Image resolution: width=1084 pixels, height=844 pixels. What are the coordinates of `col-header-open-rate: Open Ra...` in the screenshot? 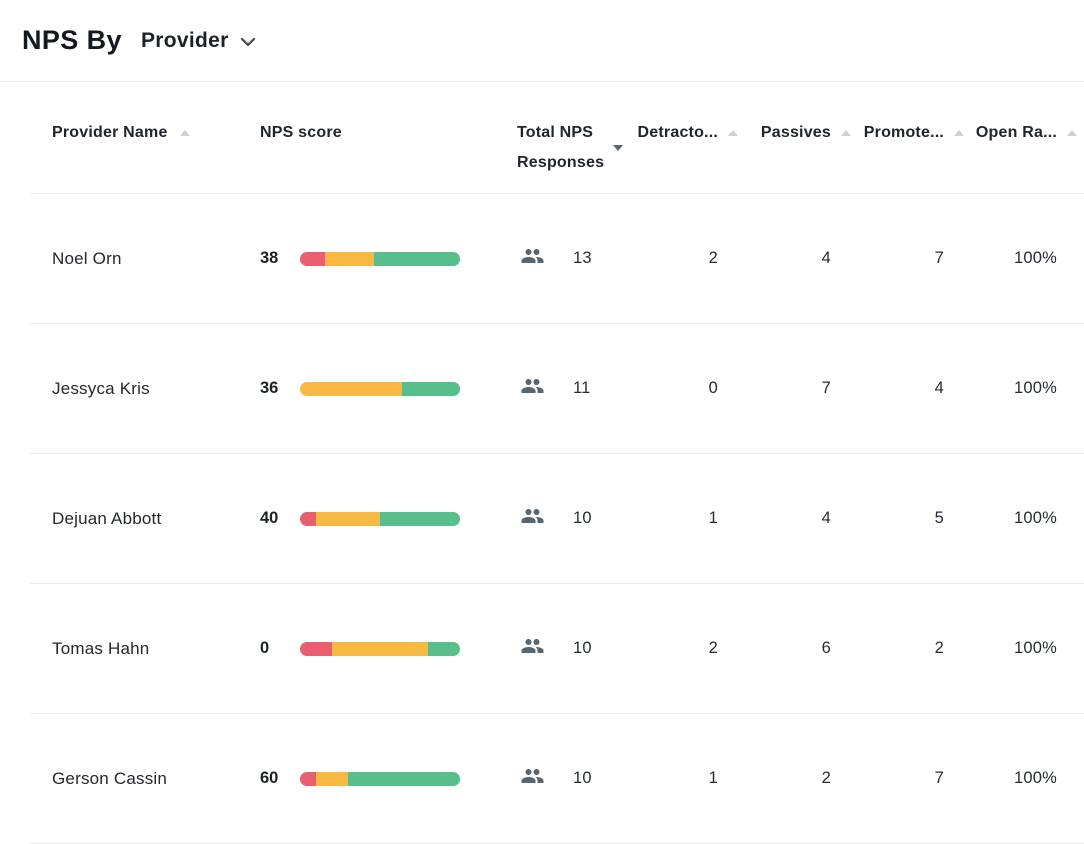 It's located at (1010, 133).